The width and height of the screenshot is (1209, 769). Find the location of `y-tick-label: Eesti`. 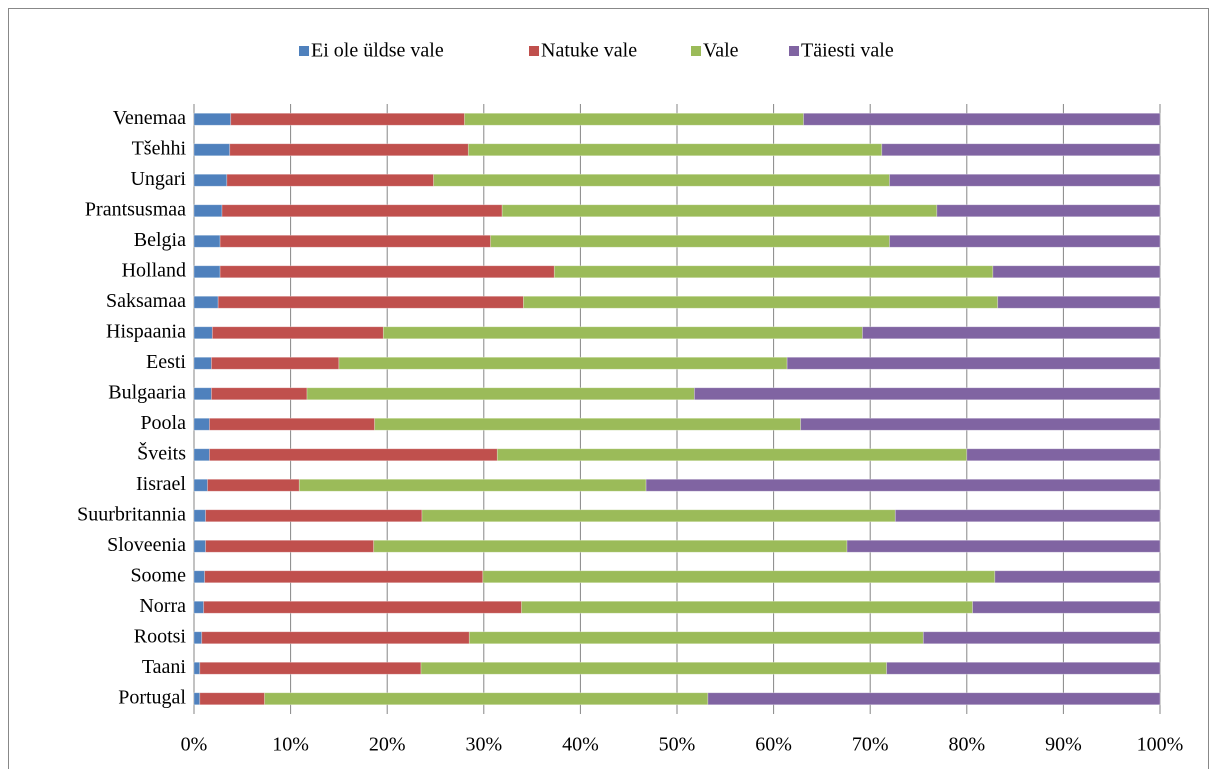

y-tick-label: Eesti is located at coordinates (166, 362).